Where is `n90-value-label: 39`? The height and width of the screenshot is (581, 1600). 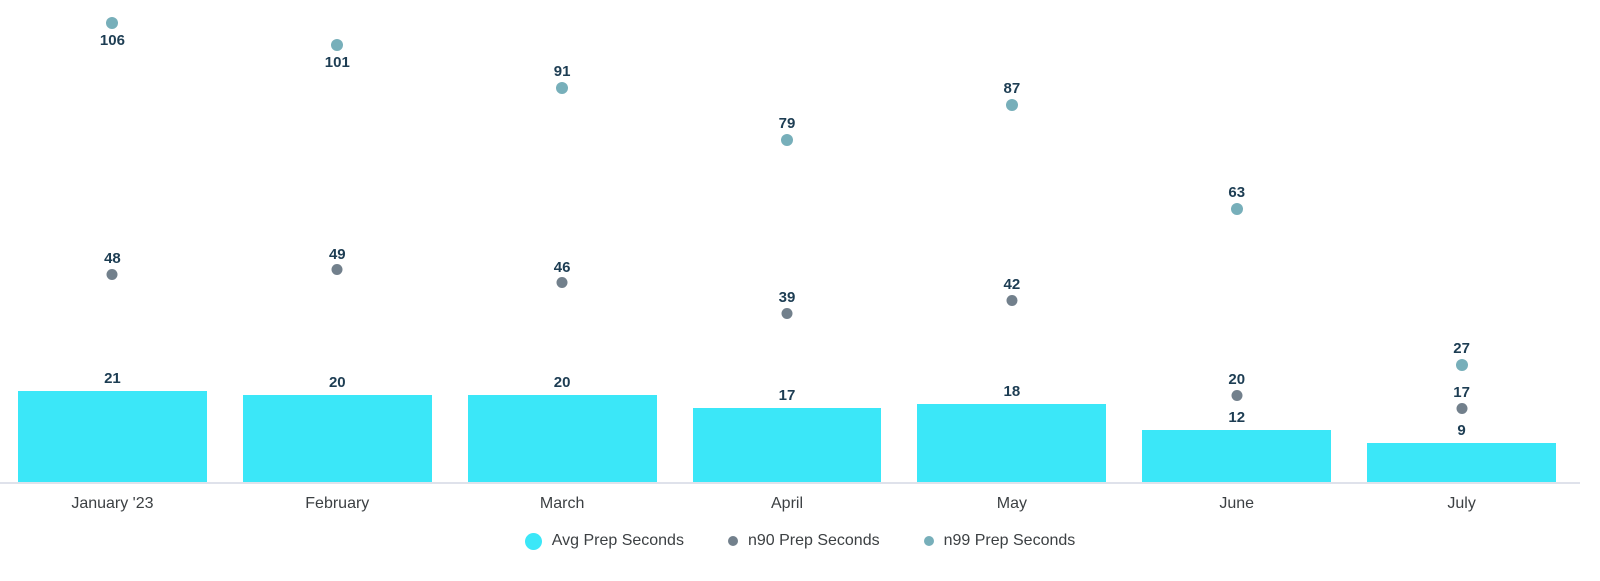
n90-value-label: 39 is located at coordinates (787, 298).